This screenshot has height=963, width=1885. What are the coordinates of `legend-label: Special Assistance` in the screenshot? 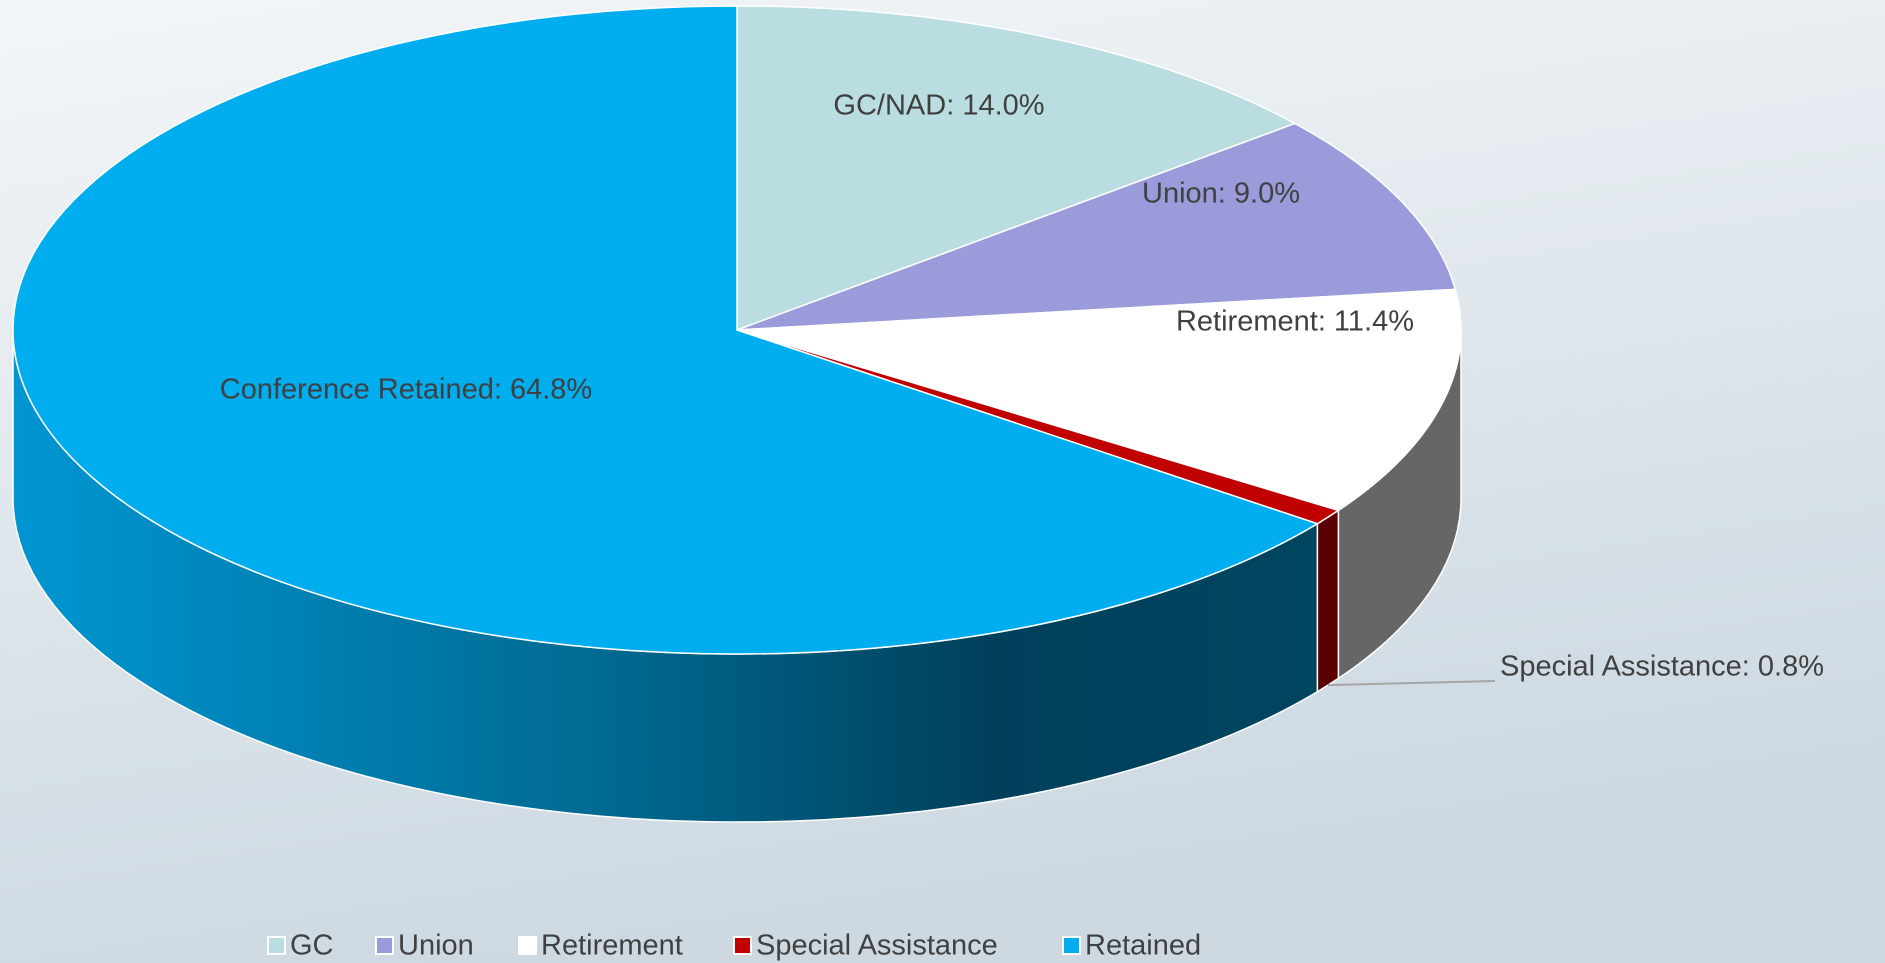 It's located at (877, 946).